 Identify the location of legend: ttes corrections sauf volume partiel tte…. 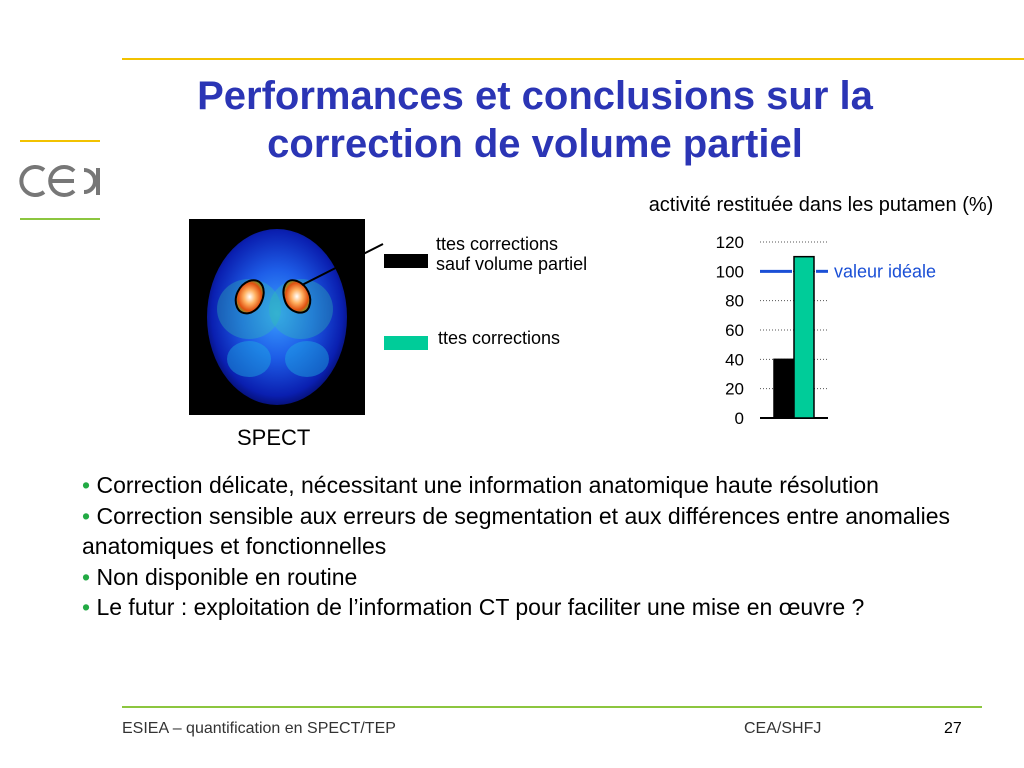
(494, 294).